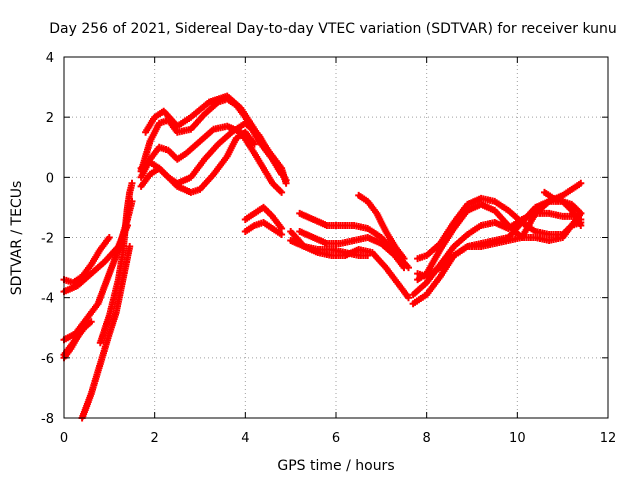 This screenshot has height=480, width=640. Describe the element at coordinates (517, 438) in the screenshot. I see `x-tick-label-5: 10` at that location.